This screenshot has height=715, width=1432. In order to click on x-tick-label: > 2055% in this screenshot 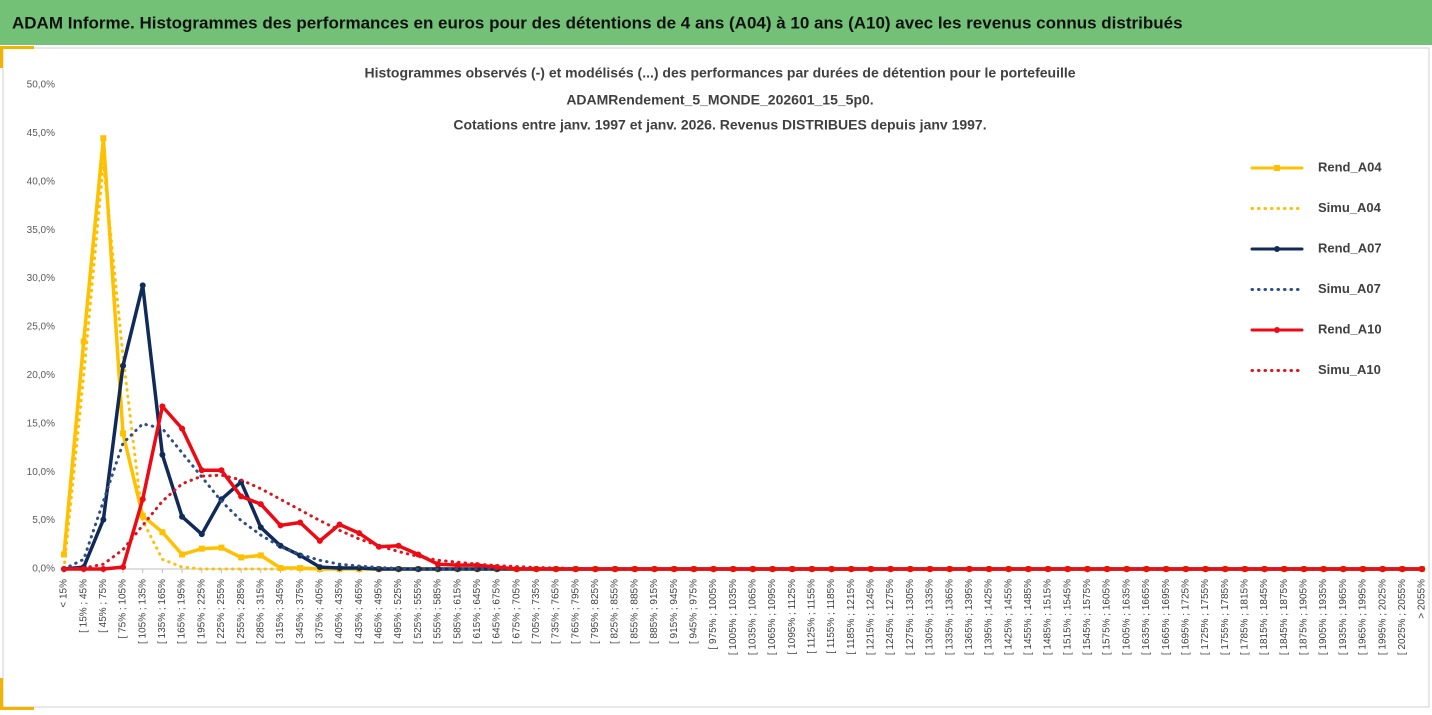, I will do `click(1422, 599)`.